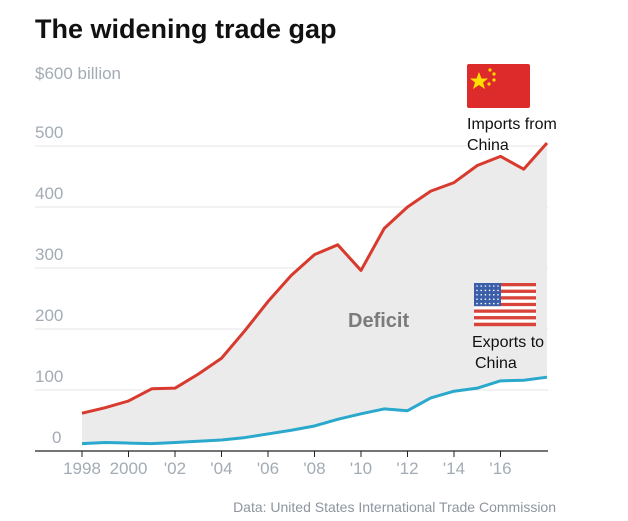 The height and width of the screenshot is (521, 628). I want to click on y-tick-label: 300, so click(49, 254).